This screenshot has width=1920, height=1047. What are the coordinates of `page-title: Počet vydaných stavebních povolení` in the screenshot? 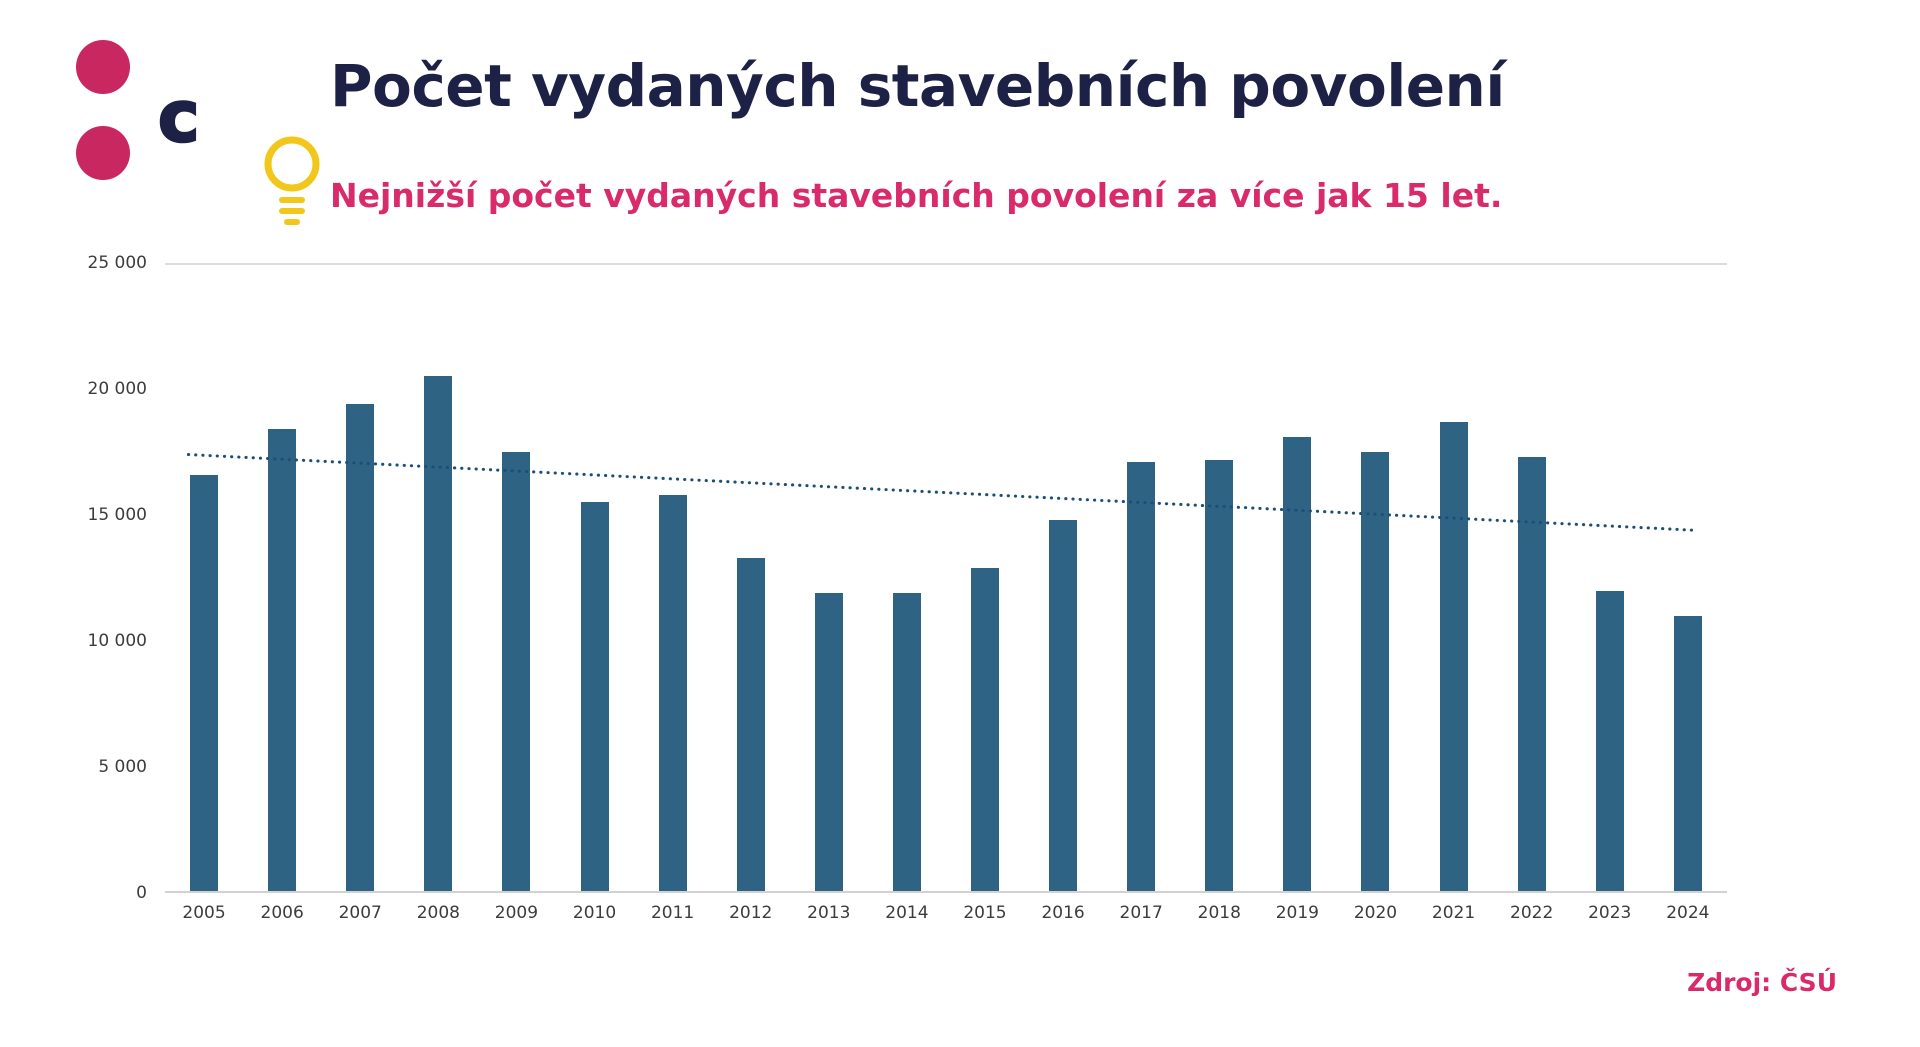 It's located at (917, 86).